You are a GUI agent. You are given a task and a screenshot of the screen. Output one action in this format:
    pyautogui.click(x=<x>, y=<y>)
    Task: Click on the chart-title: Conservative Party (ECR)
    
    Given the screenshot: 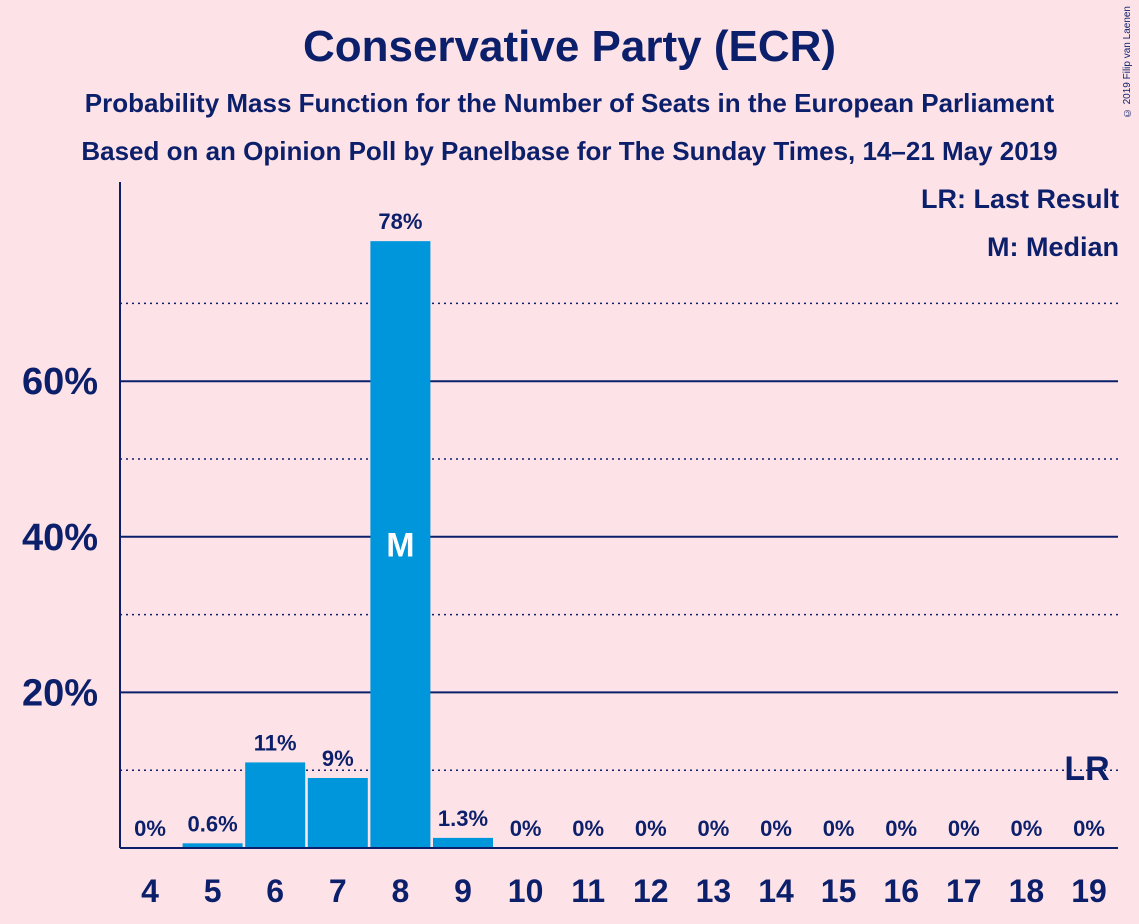 What is the action you would take?
    pyautogui.click(x=569, y=46)
    